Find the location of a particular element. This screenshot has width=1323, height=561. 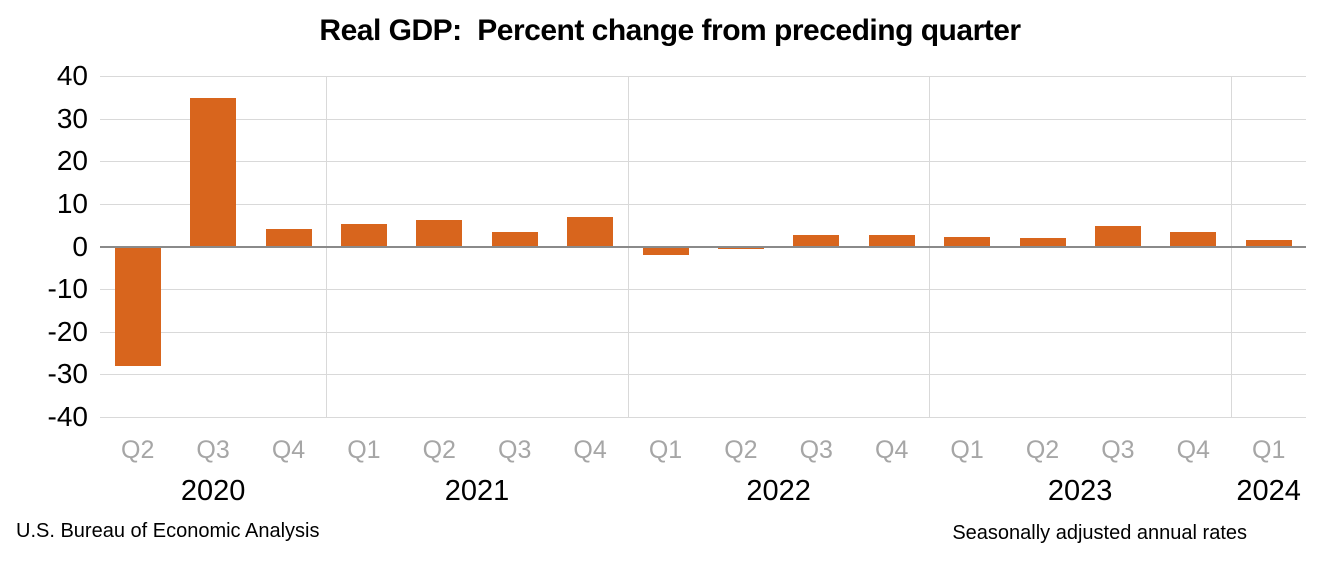

x-tick-year: 2023 is located at coordinates (1080, 491).